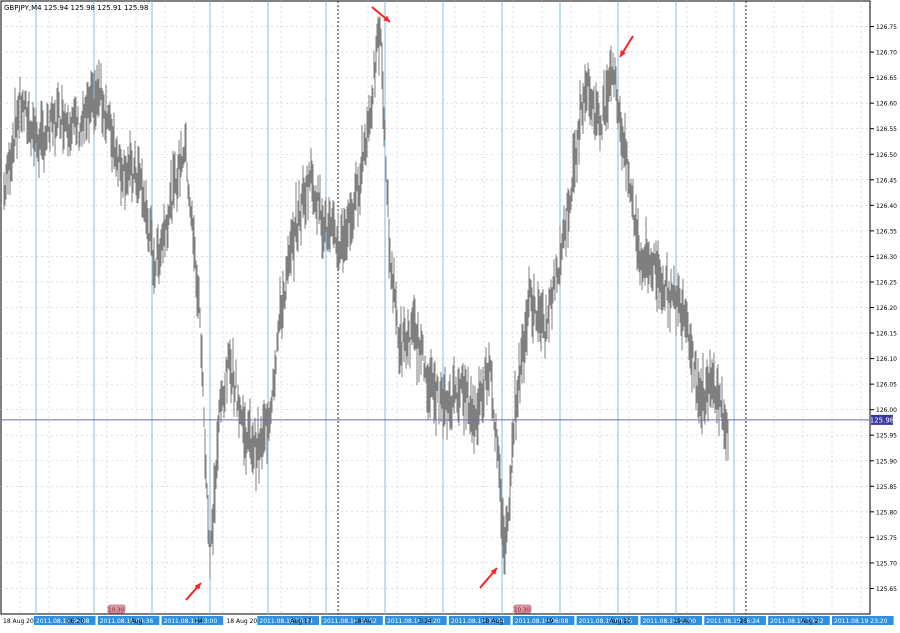  I want to click on time-tag-label: 2011.08.19 09:36, so click(606, 621).